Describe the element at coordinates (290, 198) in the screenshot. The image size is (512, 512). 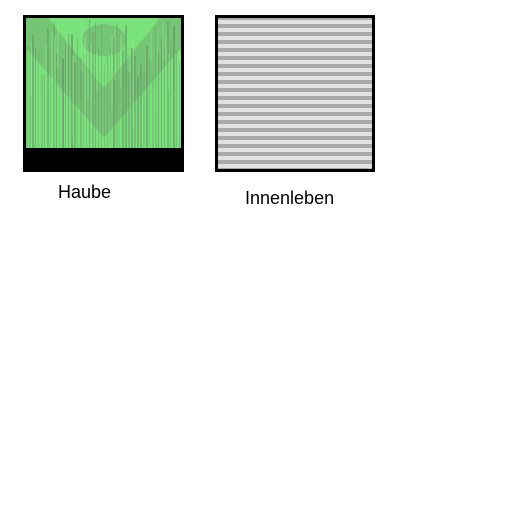
I see `innenleben-label: Innenleben` at that location.